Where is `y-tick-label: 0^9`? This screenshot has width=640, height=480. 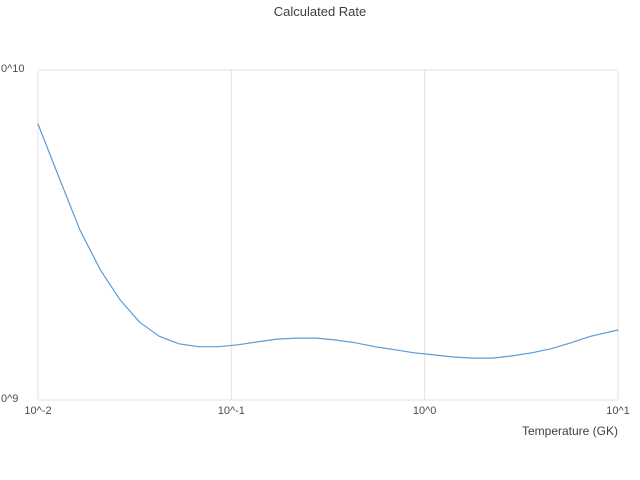
y-tick-label: 0^9 is located at coordinates (10, 399).